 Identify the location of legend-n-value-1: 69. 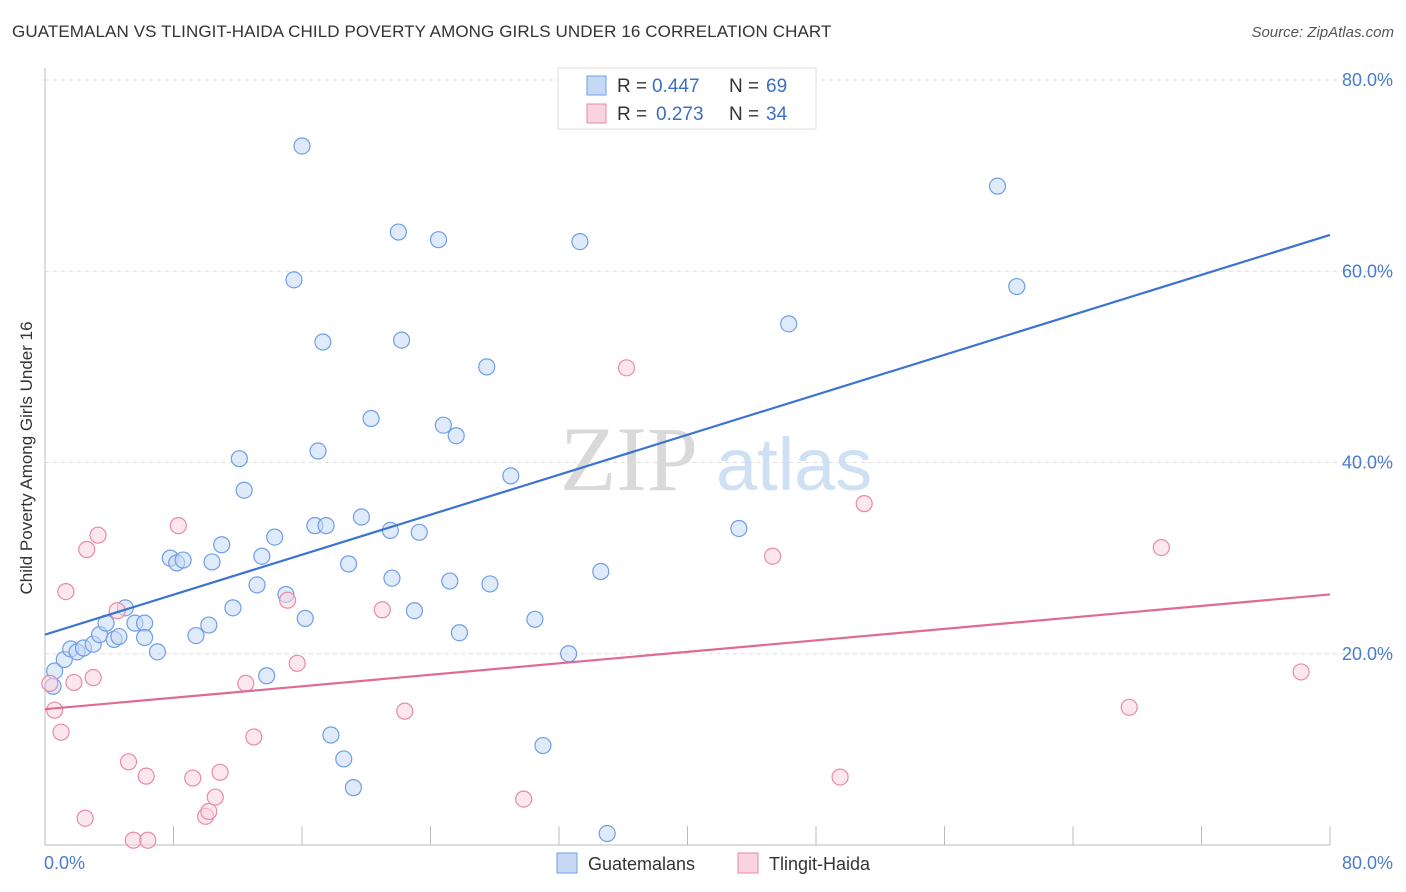
(776, 86).